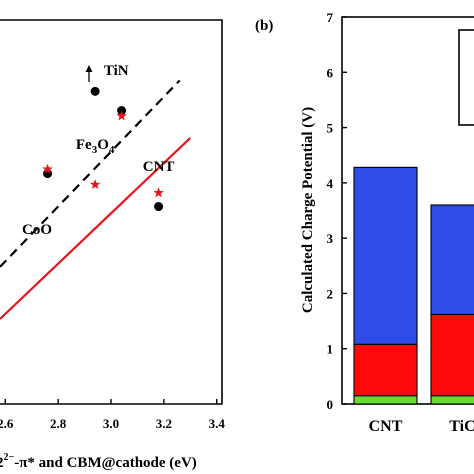 The width and height of the screenshot is (474, 474). What do you see at coordinates (330, 349) in the screenshot?
I see `panel-b-y-tick-label: 1` at bounding box center [330, 349].